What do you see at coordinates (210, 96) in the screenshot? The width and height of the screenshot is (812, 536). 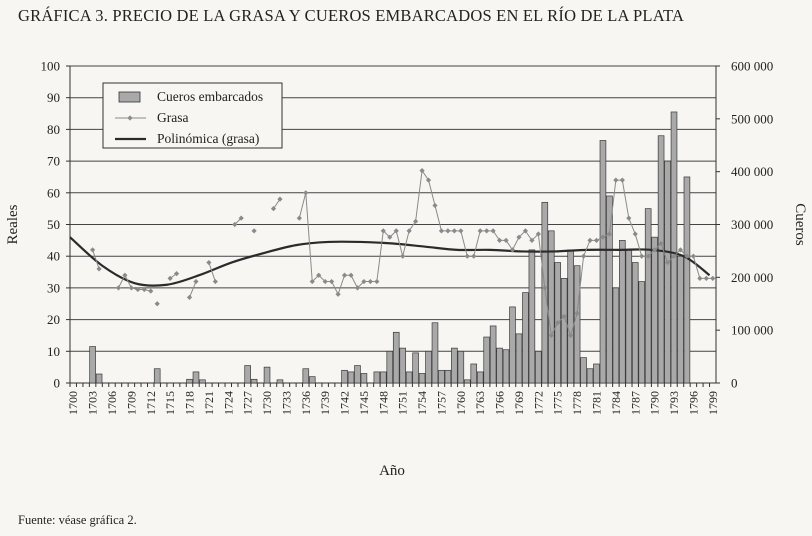 I see `legend-label-cueros: Cueros embarcados` at bounding box center [210, 96].